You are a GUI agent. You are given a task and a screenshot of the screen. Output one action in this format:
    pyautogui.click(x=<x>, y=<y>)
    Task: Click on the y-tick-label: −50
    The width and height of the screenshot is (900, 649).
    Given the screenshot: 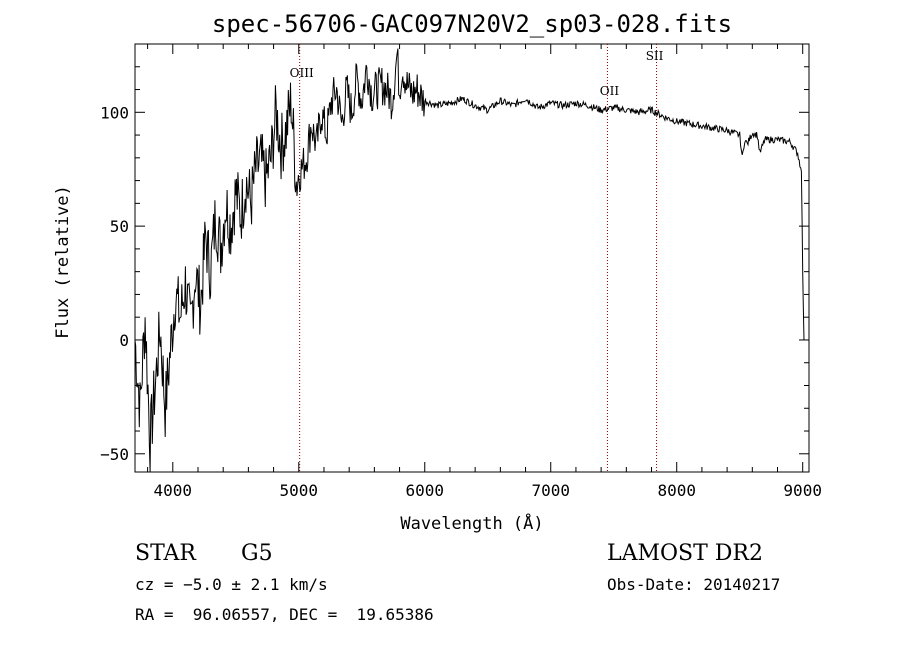 What is the action you would take?
    pyautogui.click(x=114, y=454)
    